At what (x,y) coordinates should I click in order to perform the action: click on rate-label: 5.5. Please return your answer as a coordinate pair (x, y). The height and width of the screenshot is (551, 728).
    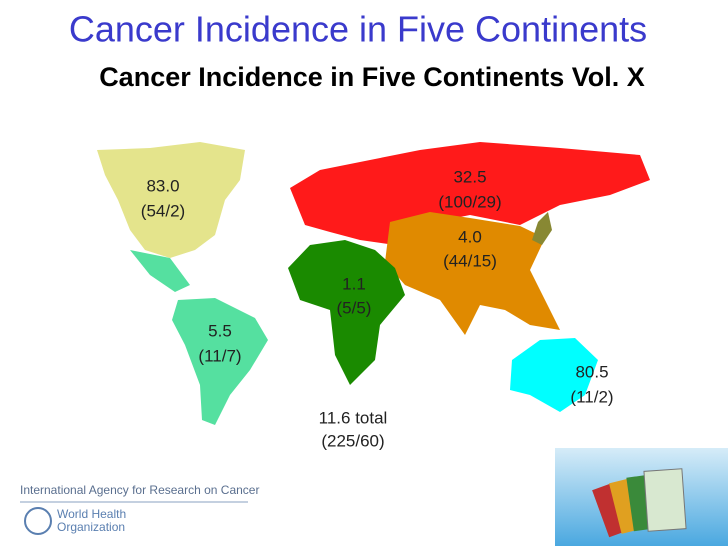
    Looking at the image, I should click on (220, 330).